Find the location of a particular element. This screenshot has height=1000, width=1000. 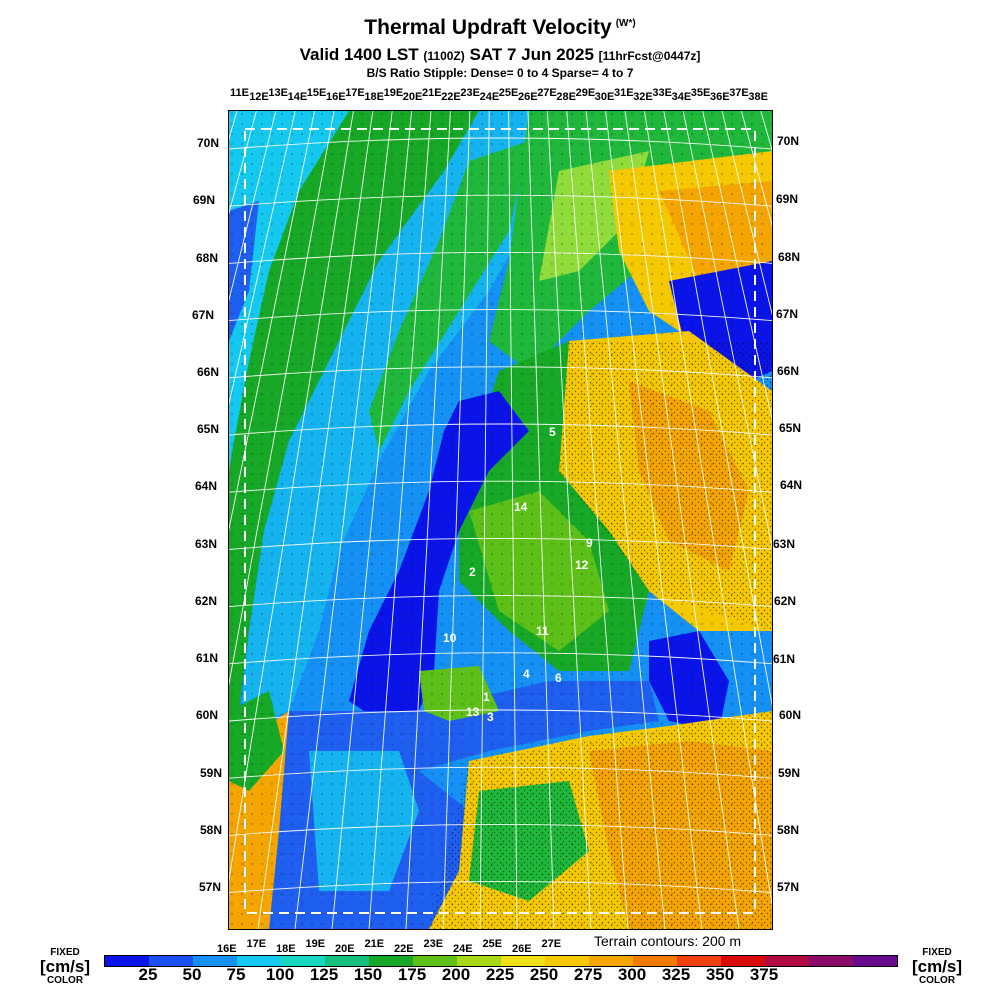

color-scale-bar is located at coordinates (501, 961).